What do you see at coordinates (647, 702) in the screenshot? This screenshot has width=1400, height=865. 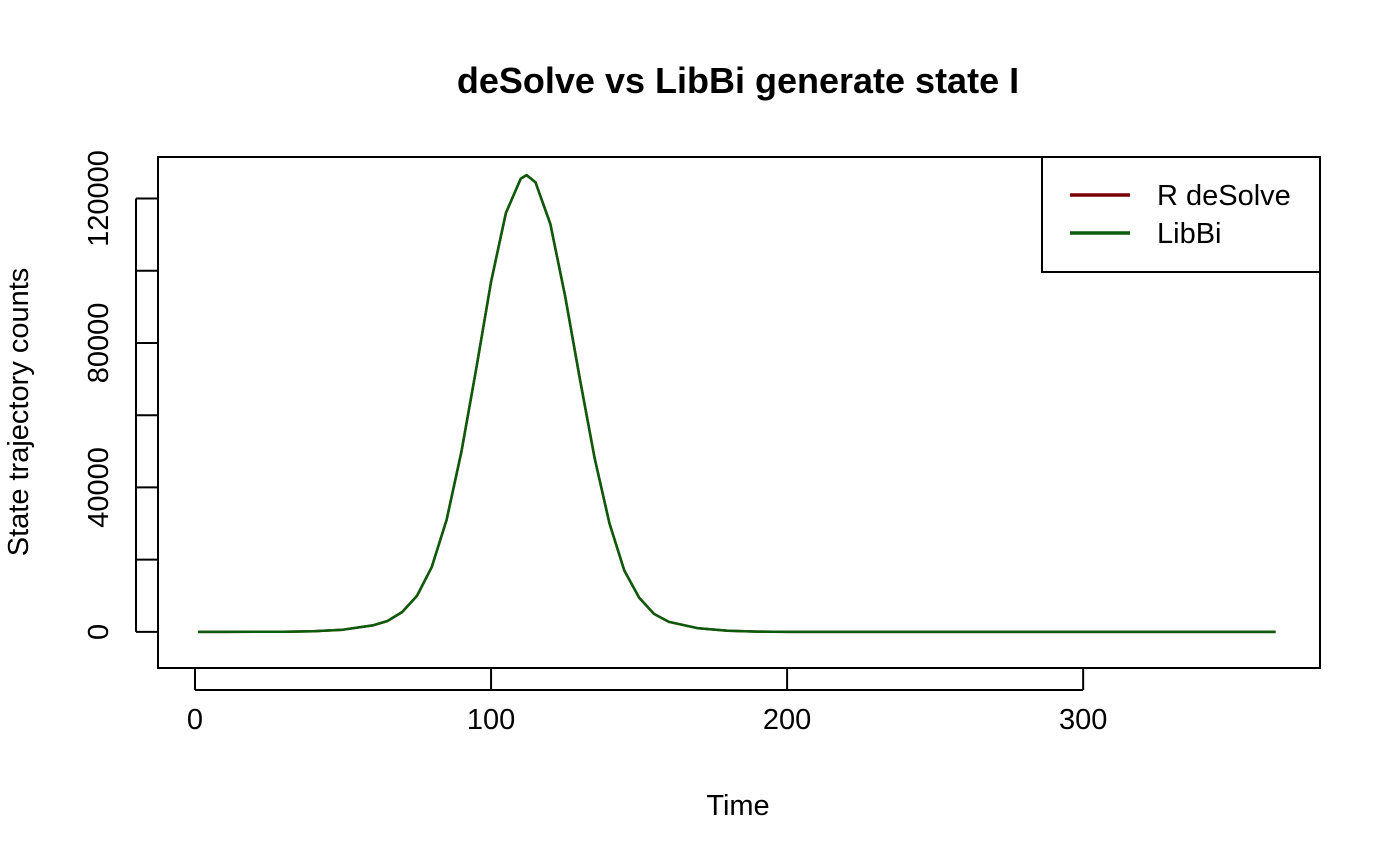 I see `x-axis: 0 100 200 300` at bounding box center [647, 702].